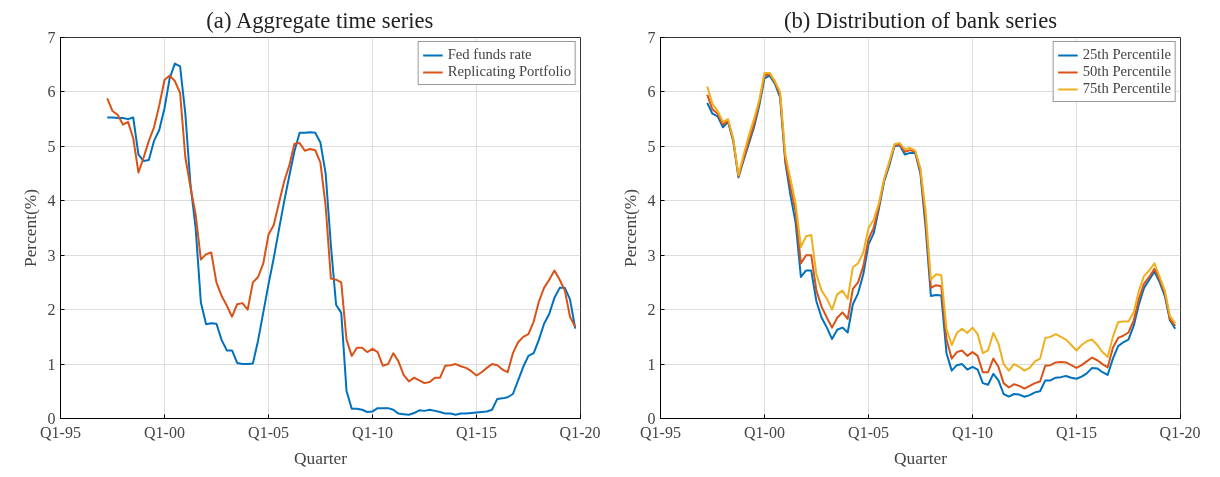 The image size is (1220, 477). What do you see at coordinates (1126, 54) in the screenshot?
I see `legend-label: 25th Percentile` at bounding box center [1126, 54].